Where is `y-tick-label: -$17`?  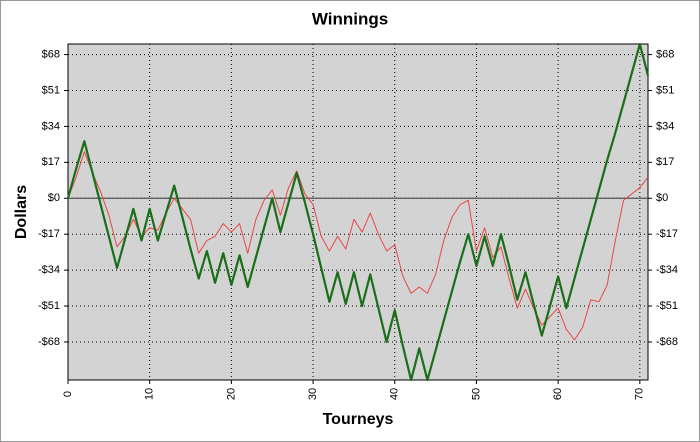 y-tick-label: -$17 is located at coordinates (49, 234).